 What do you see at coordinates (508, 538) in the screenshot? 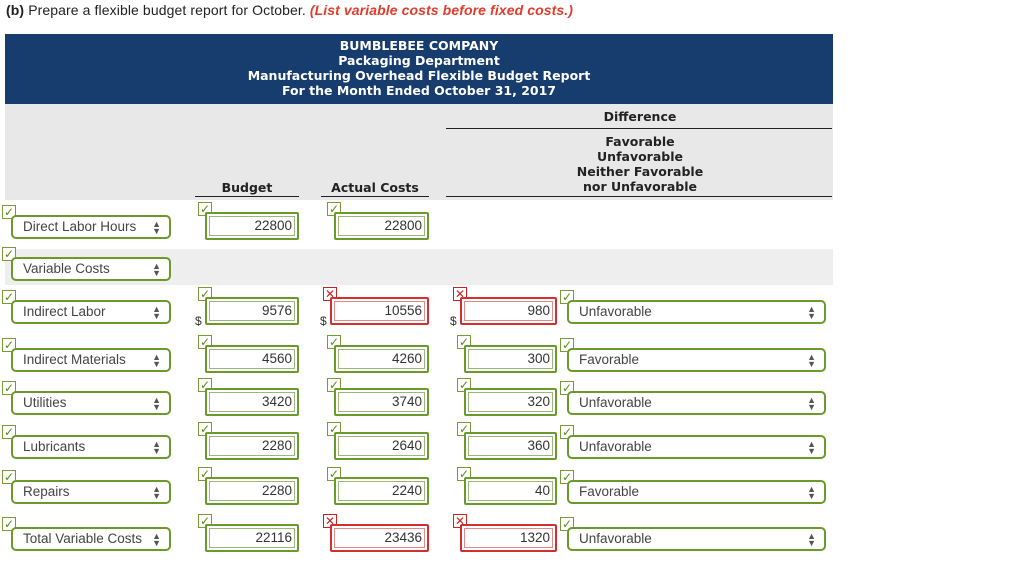
I see `total-difference-input: 1320` at bounding box center [508, 538].